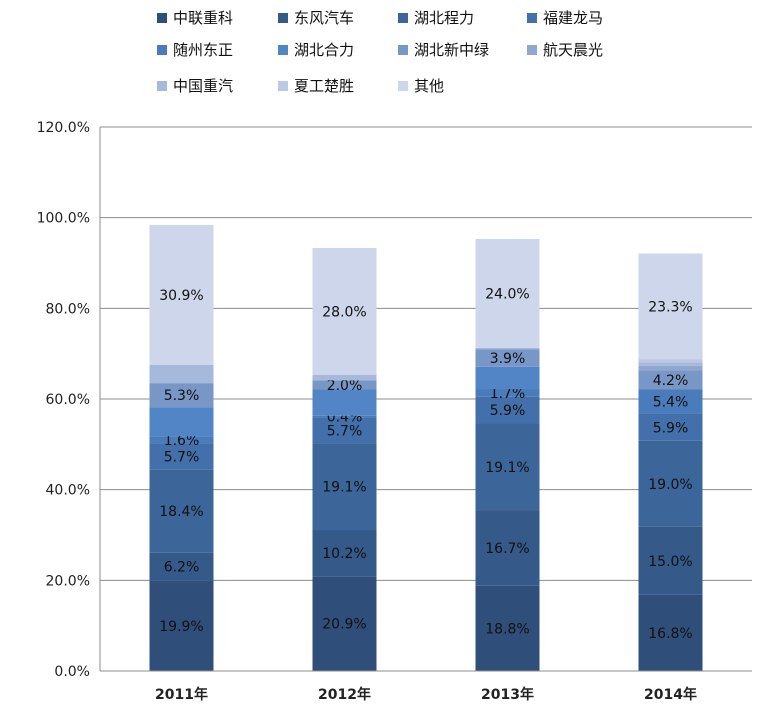 This screenshot has width=768, height=706. I want to click on legend-label: 东风汽车, so click(324, 18).